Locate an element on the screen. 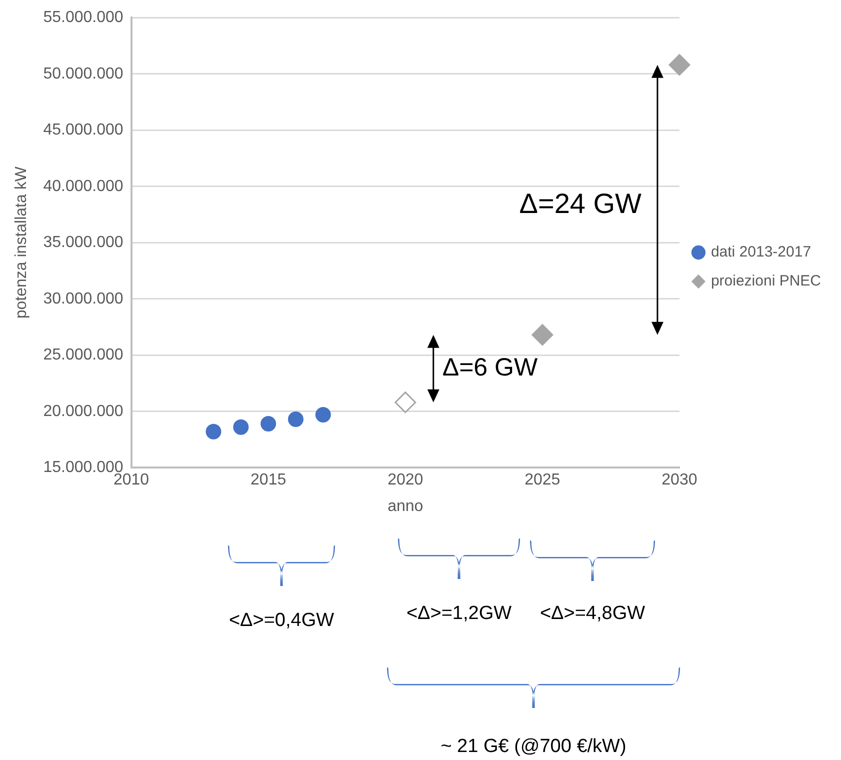 Image resolution: width=841 pixels, height=760 pixels. text: <Δ>=0,4GW is located at coordinates (281, 621).